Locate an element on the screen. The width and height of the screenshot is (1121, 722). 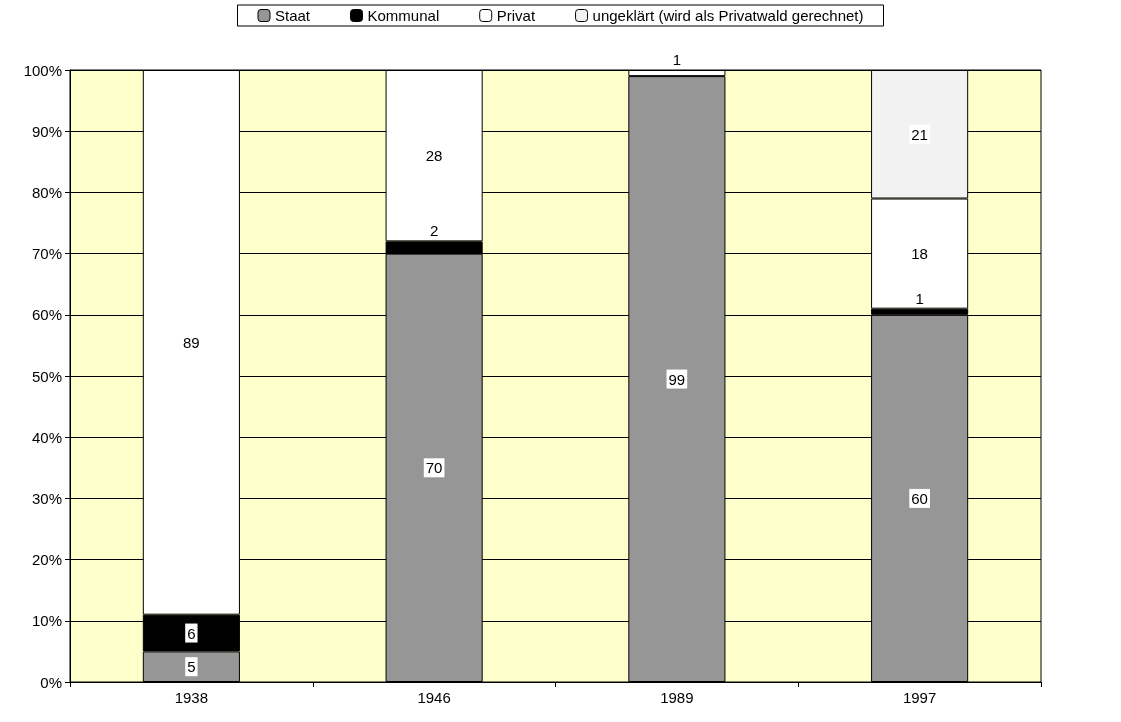
legend-label: Kommunal is located at coordinates (403, 15).